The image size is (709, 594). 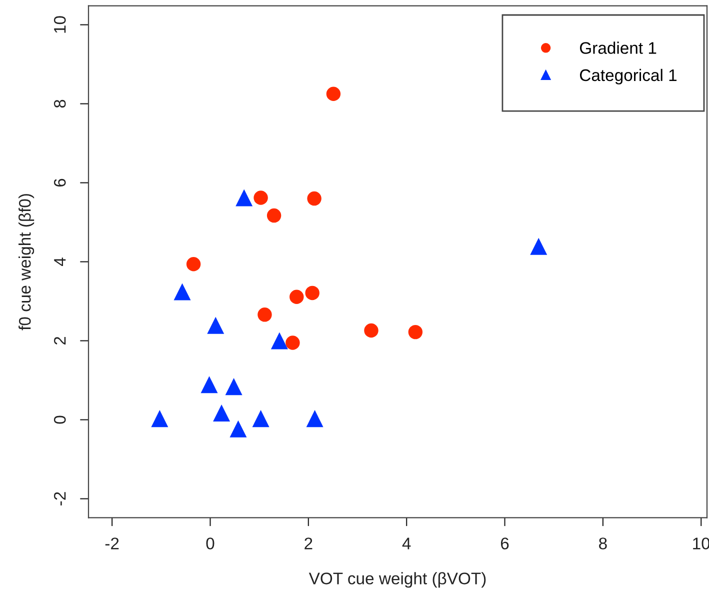 I want to click on x-tick-label: 0, so click(x=210, y=544).